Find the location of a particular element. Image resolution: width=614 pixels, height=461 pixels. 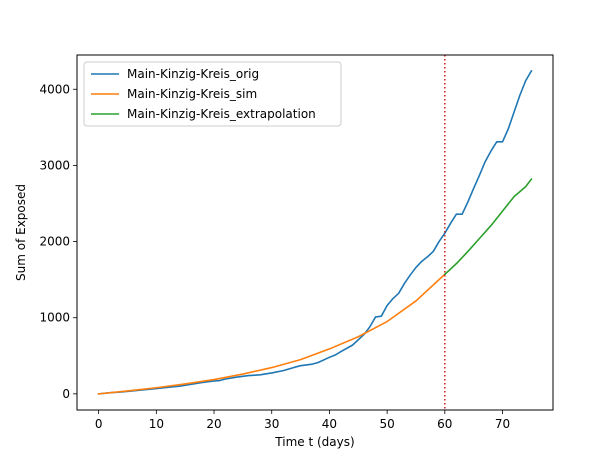

x-axis-label: Time t (days) is located at coordinates (314, 442).